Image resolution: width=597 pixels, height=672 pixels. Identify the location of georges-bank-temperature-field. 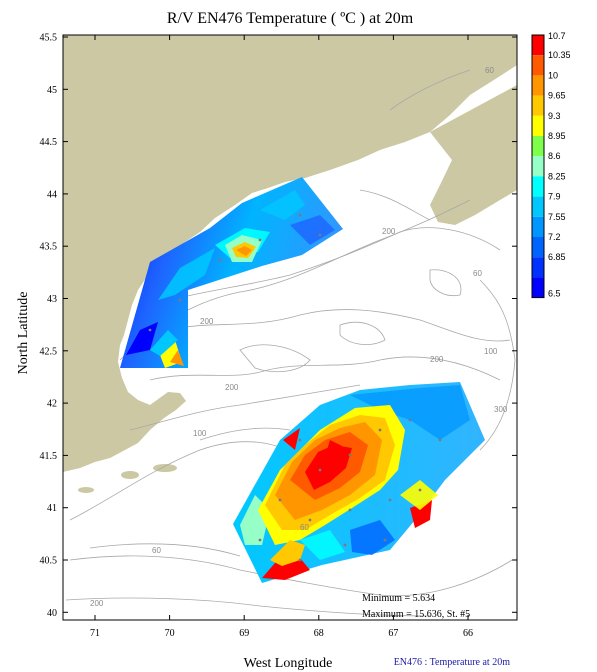
(359, 482).